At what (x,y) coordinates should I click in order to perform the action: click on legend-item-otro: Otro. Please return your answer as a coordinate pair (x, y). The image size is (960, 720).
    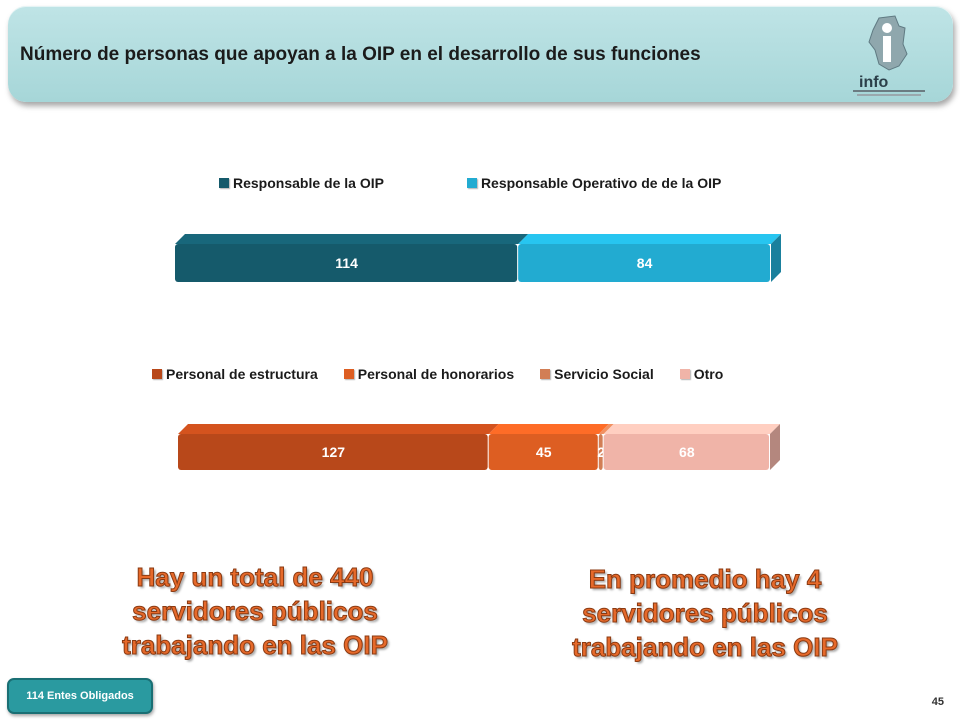
    Looking at the image, I should click on (701, 374).